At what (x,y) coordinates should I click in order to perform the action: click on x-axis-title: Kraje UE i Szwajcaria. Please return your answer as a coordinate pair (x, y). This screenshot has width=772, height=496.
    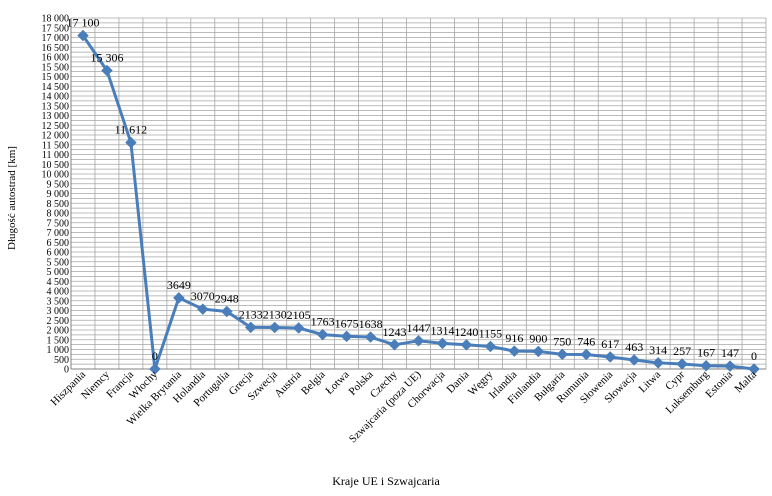
    Looking at the image, I should click on (386, 481).